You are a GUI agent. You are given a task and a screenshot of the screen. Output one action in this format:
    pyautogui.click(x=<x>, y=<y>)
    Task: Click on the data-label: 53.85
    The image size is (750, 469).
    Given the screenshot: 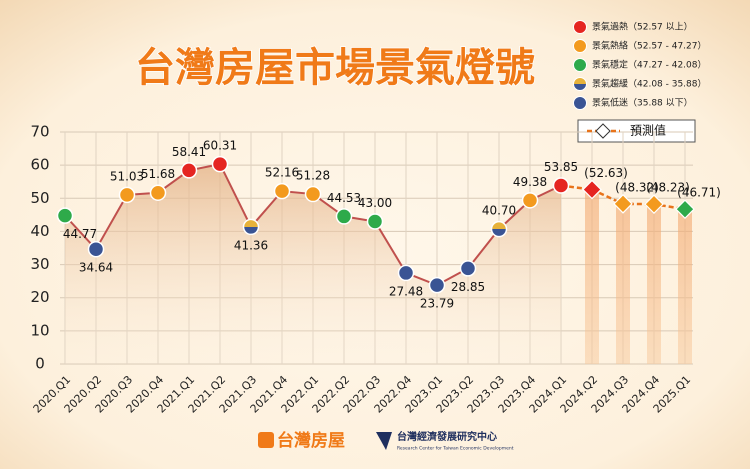 What is the action you would take?
    pyautogui.click(x=561, y=167)
    